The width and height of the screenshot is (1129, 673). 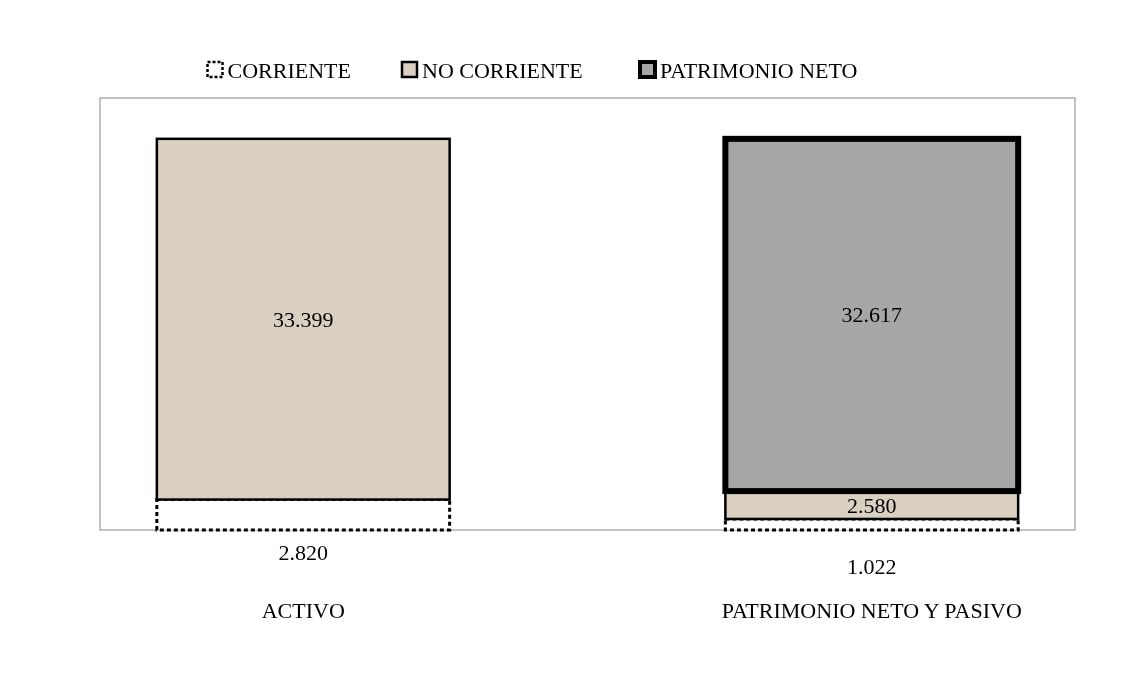 What do you see at coordinates (872, 505) in the screenshot?
I see `data-label: 2.580` at bounding box center [872, 505].